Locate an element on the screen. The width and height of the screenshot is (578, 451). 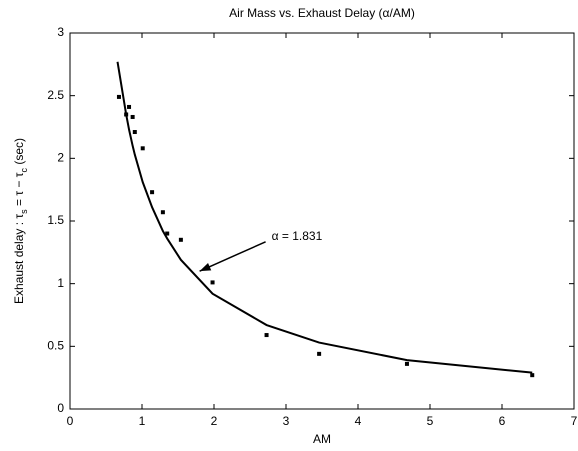
annotation-arrowhead is located at coordinates (205, 267).